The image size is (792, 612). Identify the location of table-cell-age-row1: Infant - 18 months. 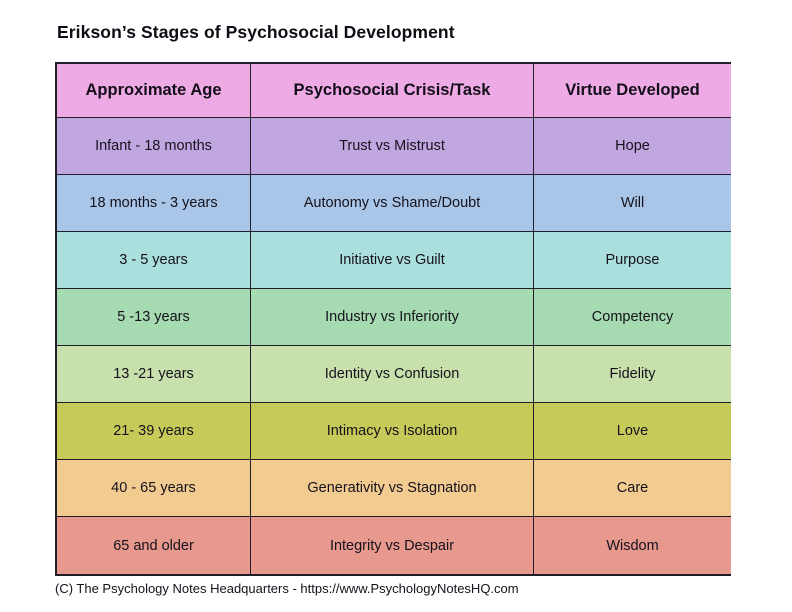
(154, 146).